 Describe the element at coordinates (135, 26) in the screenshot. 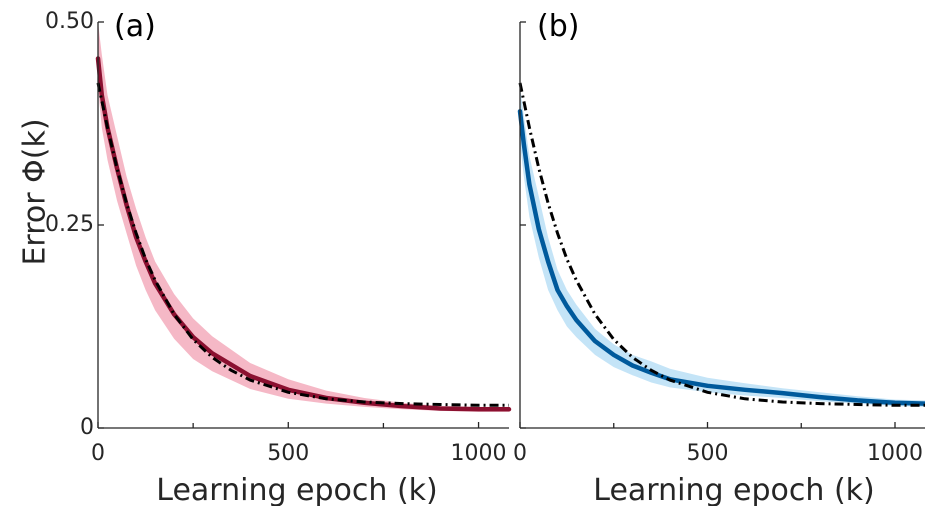

I see `panel-label-a: (a)` at that location.